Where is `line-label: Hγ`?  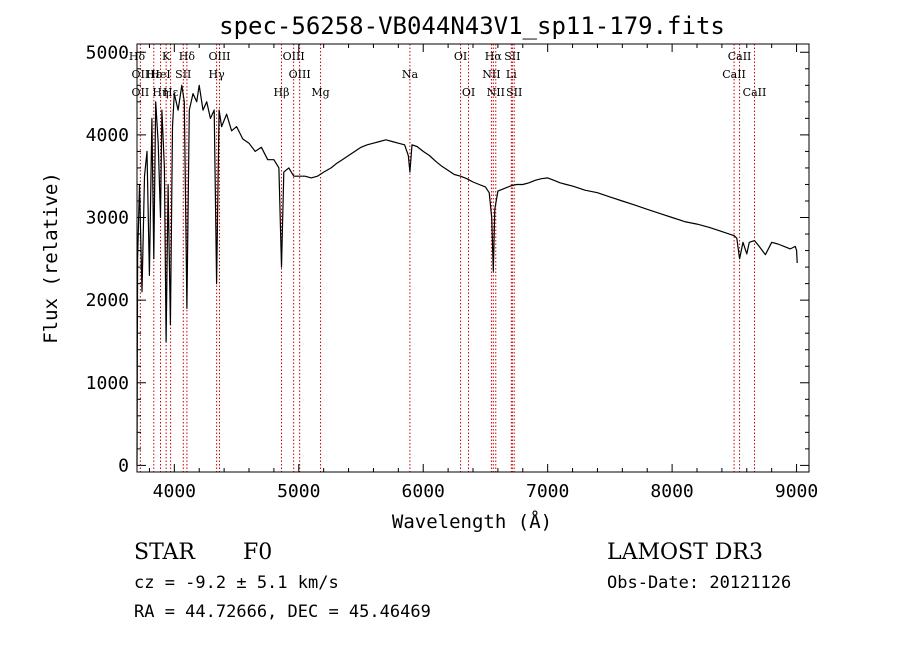 line-label: Hγ is located at coordinates (217, 74).